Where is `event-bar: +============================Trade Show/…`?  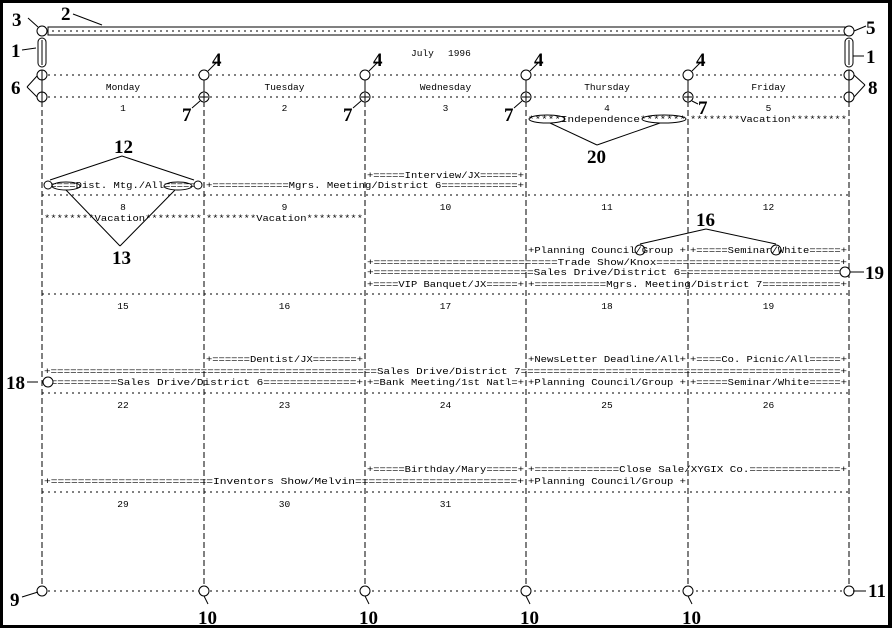 event-bar: +============================Trade Show/… is located at coordinates (607, 262).